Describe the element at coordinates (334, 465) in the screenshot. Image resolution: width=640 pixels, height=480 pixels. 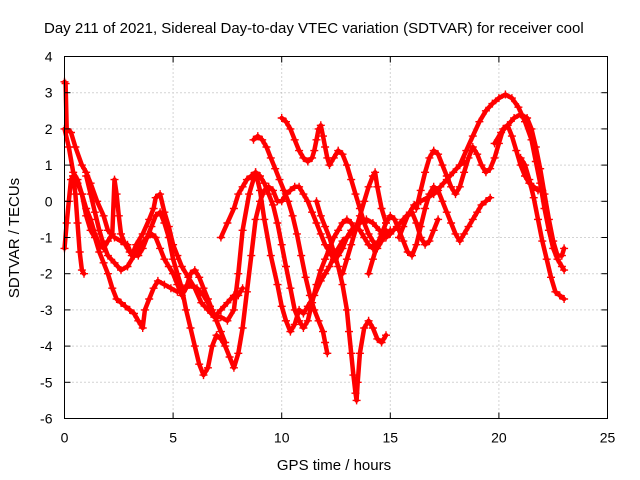
I see `x-axis-label: GPS time / hours` at that location.